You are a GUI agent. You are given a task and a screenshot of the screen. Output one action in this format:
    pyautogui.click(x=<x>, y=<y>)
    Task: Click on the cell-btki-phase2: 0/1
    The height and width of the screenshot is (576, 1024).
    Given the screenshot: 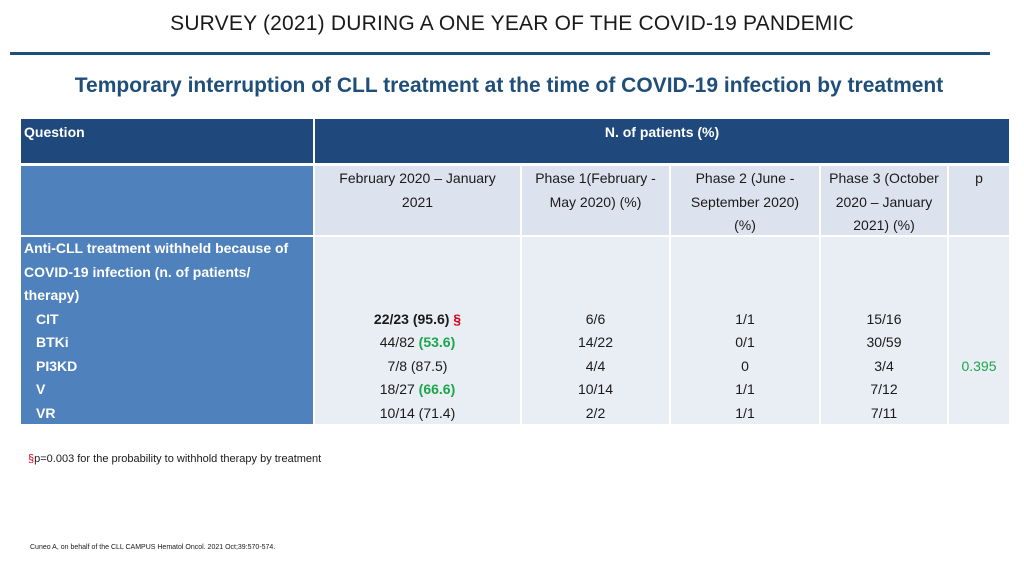 What is the action you would take?
    pyautogui.click(x=745, y=342)
    